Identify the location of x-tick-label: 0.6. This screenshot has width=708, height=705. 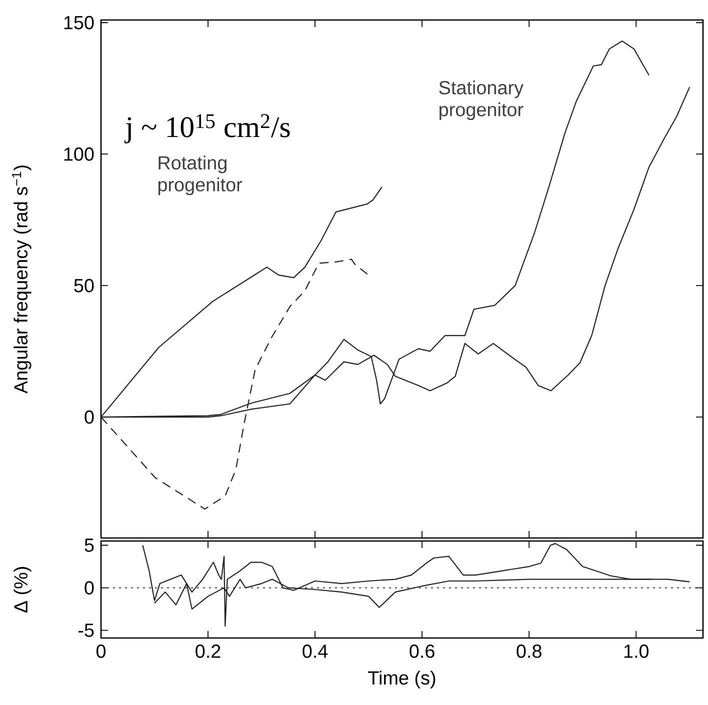
(422, 651).